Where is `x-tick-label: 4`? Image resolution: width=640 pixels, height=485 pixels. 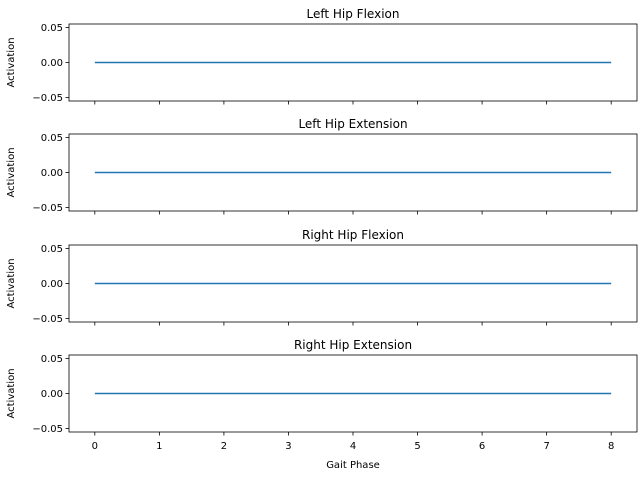 x-tick-label: 4 is located at coordinates (353, 446).